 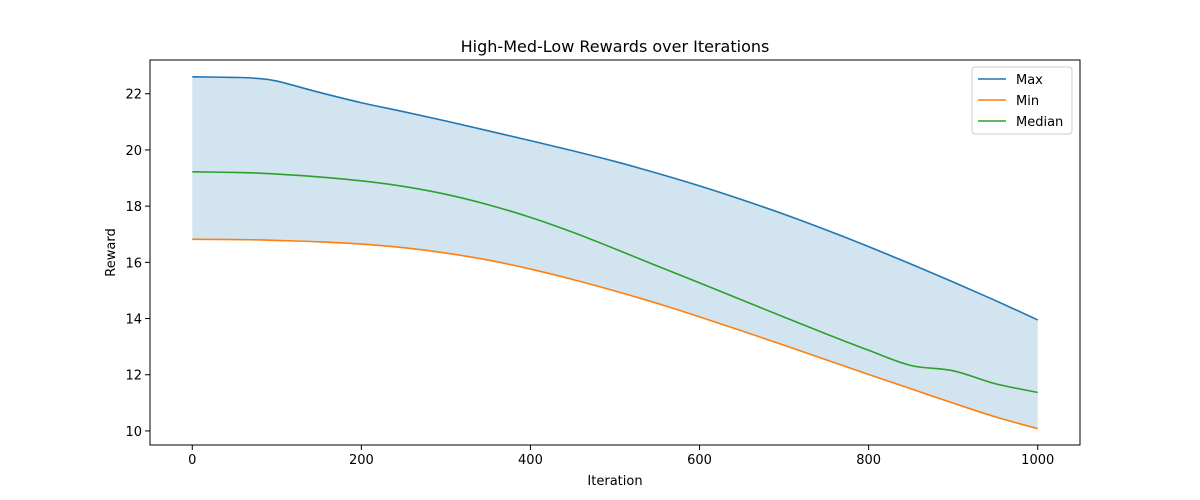 I want to click on x-tick-label: 1000, so click(x=1037, y=460).